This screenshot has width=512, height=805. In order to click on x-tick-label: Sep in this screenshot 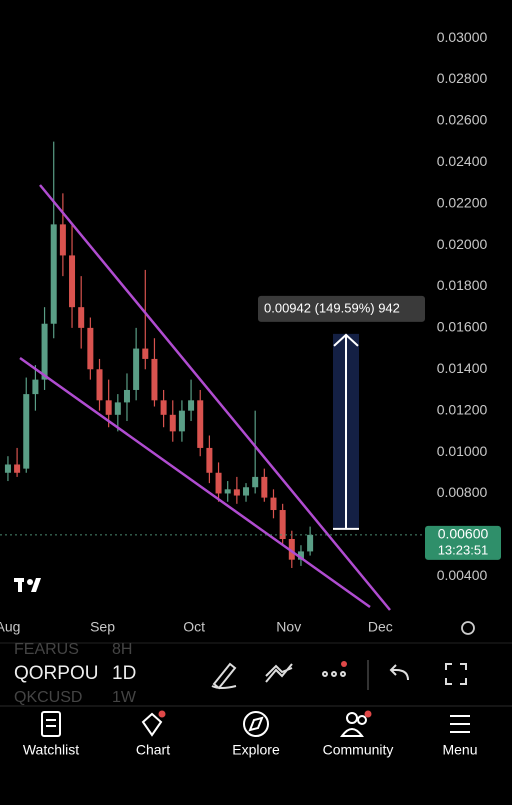, I will do `click(102, 627)`.